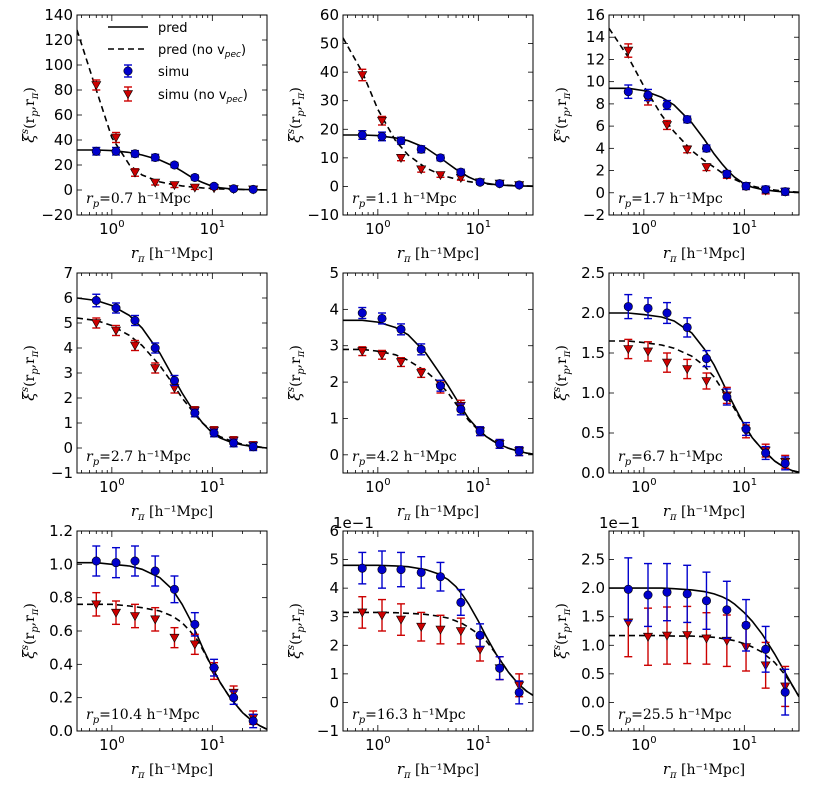 This screenshot has height=796, width=818. What do you see at coordinates (670, 458) in the screenshot?
I see `rp-annotation: rp=6.7 h⁻¹Mpc` at bounding box center [670, 458].